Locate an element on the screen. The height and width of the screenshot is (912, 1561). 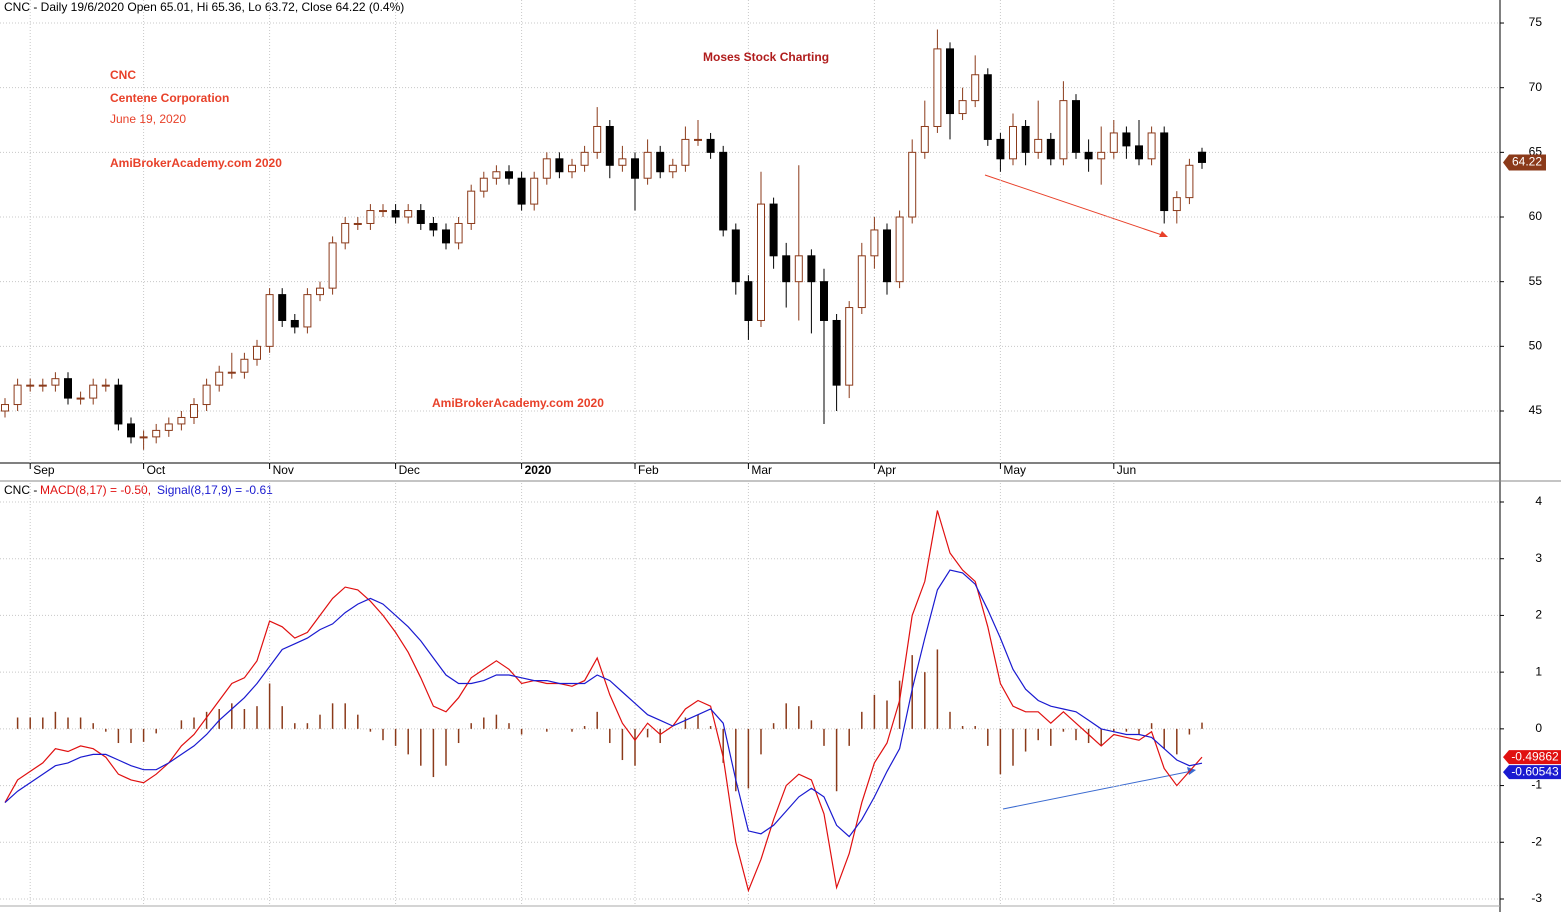
y-tick-label: 0 is located at coordinates (1538, 728).